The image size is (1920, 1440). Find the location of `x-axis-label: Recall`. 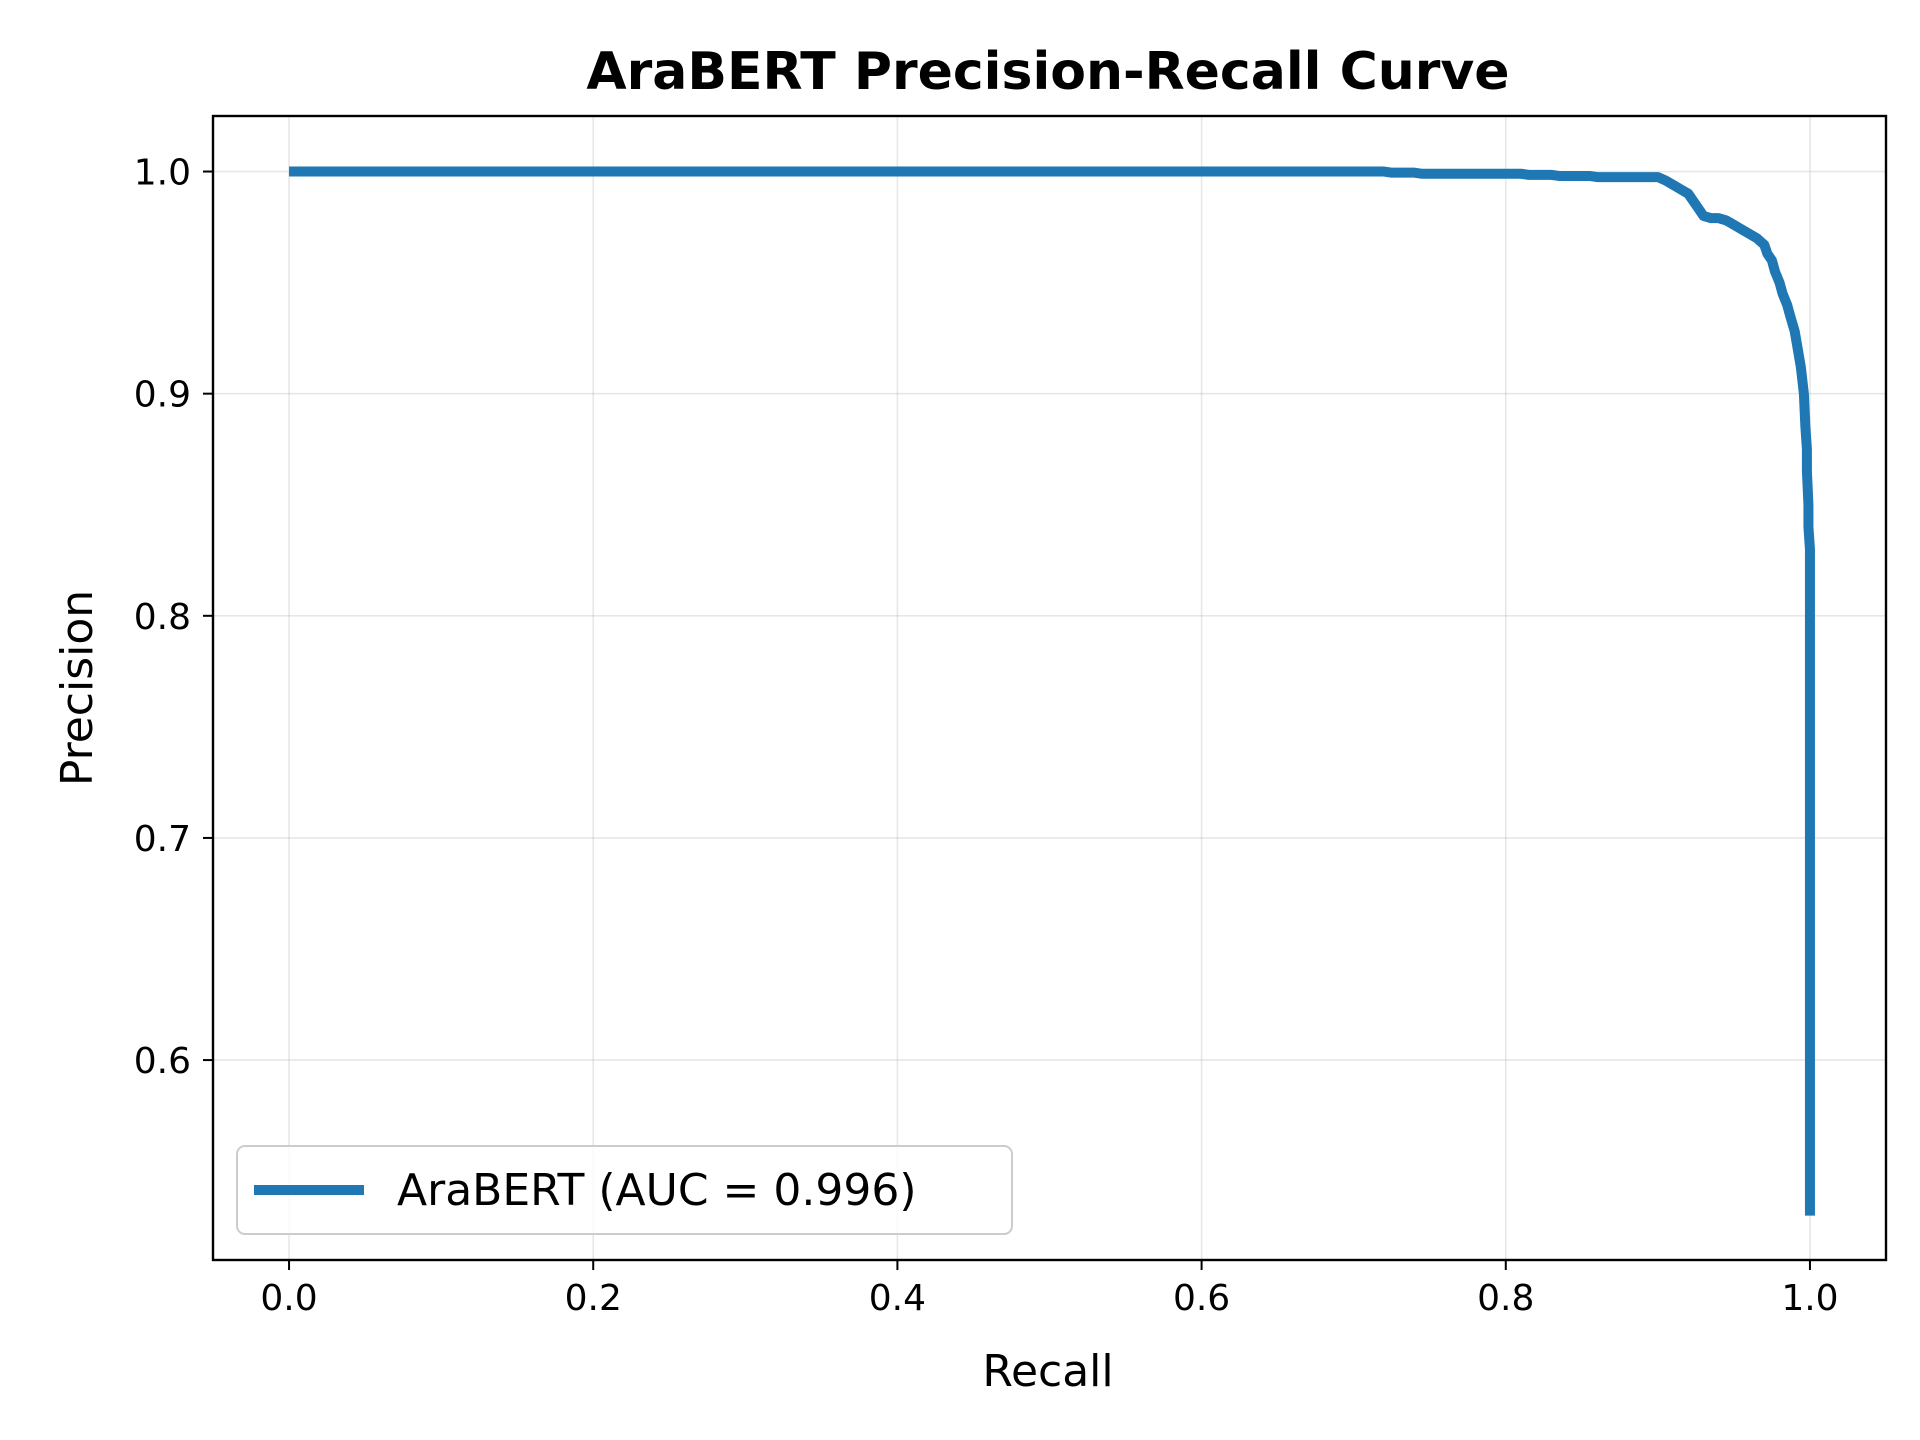

x-axis-label: Recall is located at coordinates (1047, 1371).